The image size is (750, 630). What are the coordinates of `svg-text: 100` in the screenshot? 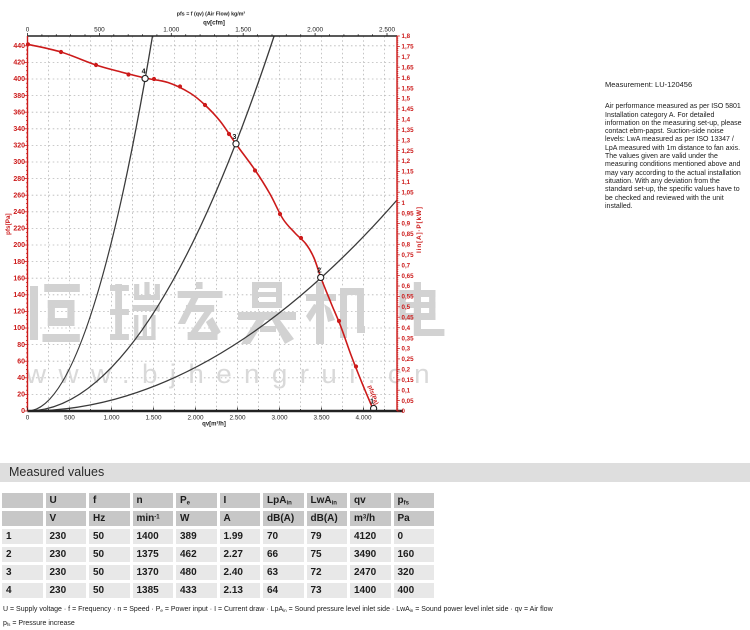 It's located at (19, 328).